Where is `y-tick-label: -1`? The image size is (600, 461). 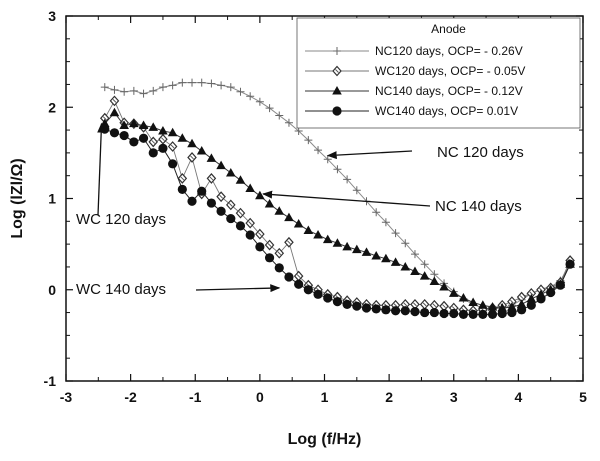 y-tick-label: -1 is located at coordinates (50, 381).